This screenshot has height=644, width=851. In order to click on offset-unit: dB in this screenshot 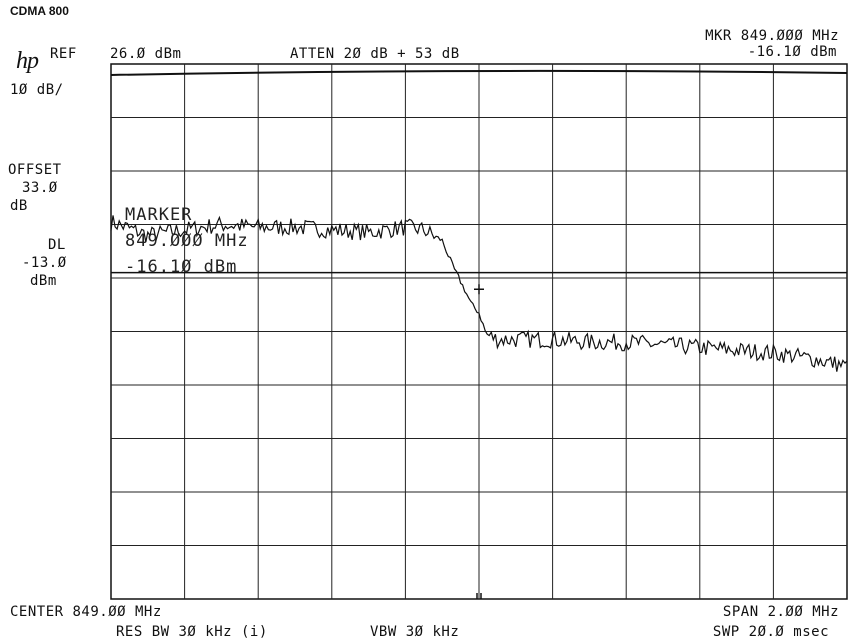, I will do `click(19, 206)`.